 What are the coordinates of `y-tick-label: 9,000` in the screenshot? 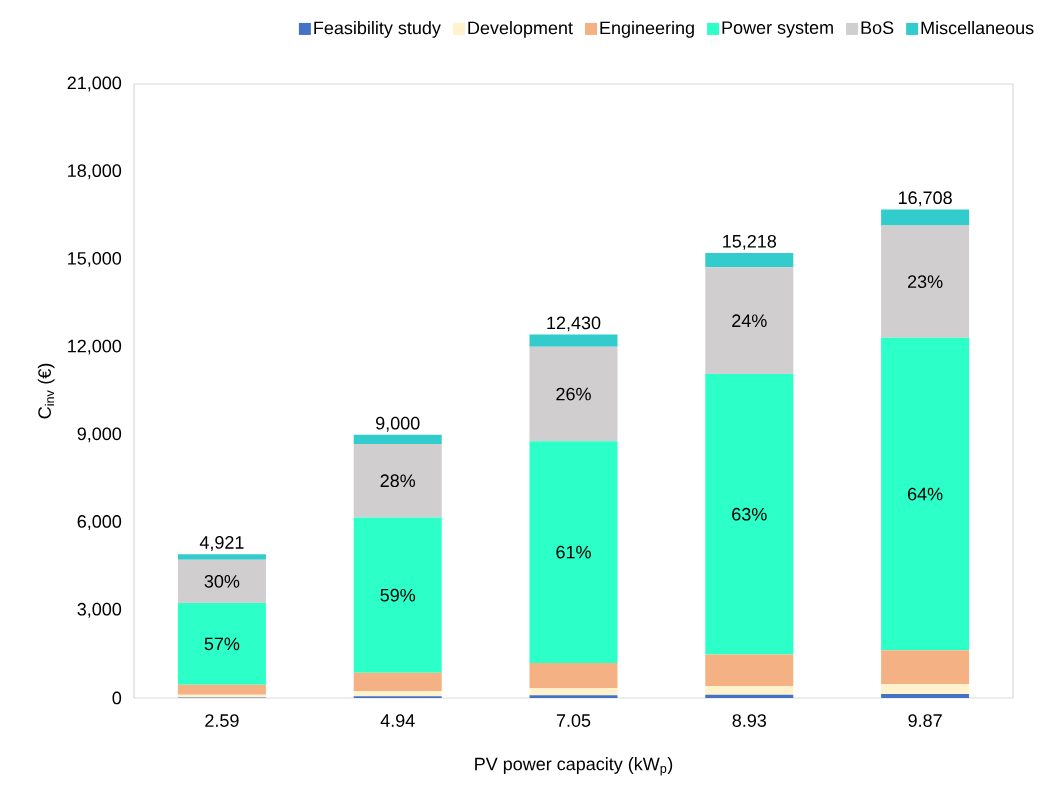 It's located at (99, 435).